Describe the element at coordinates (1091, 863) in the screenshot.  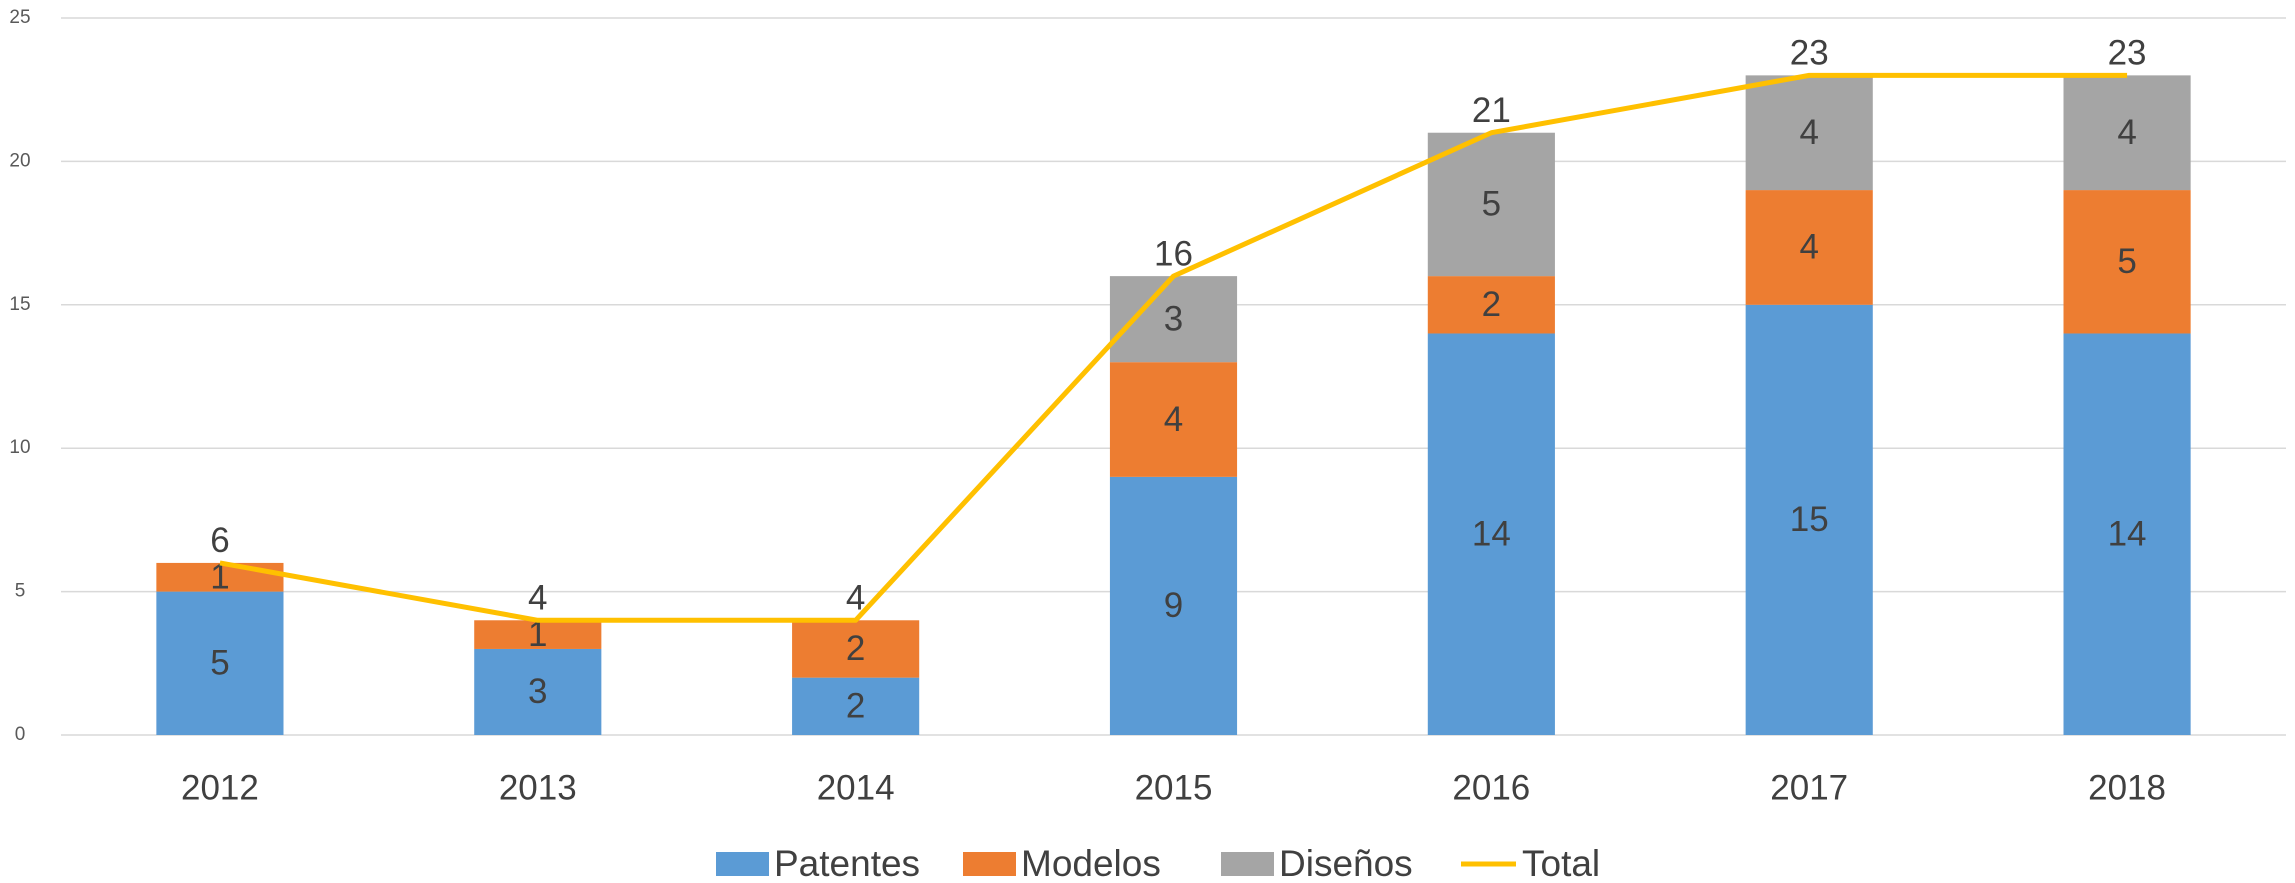
I see `legend-label: Modelos` at that location.